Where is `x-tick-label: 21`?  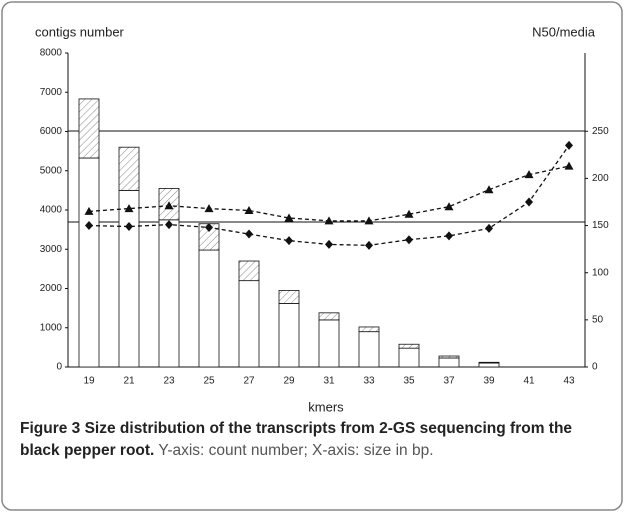
x-tick-label: 21 is located at coordinates (129, 381).